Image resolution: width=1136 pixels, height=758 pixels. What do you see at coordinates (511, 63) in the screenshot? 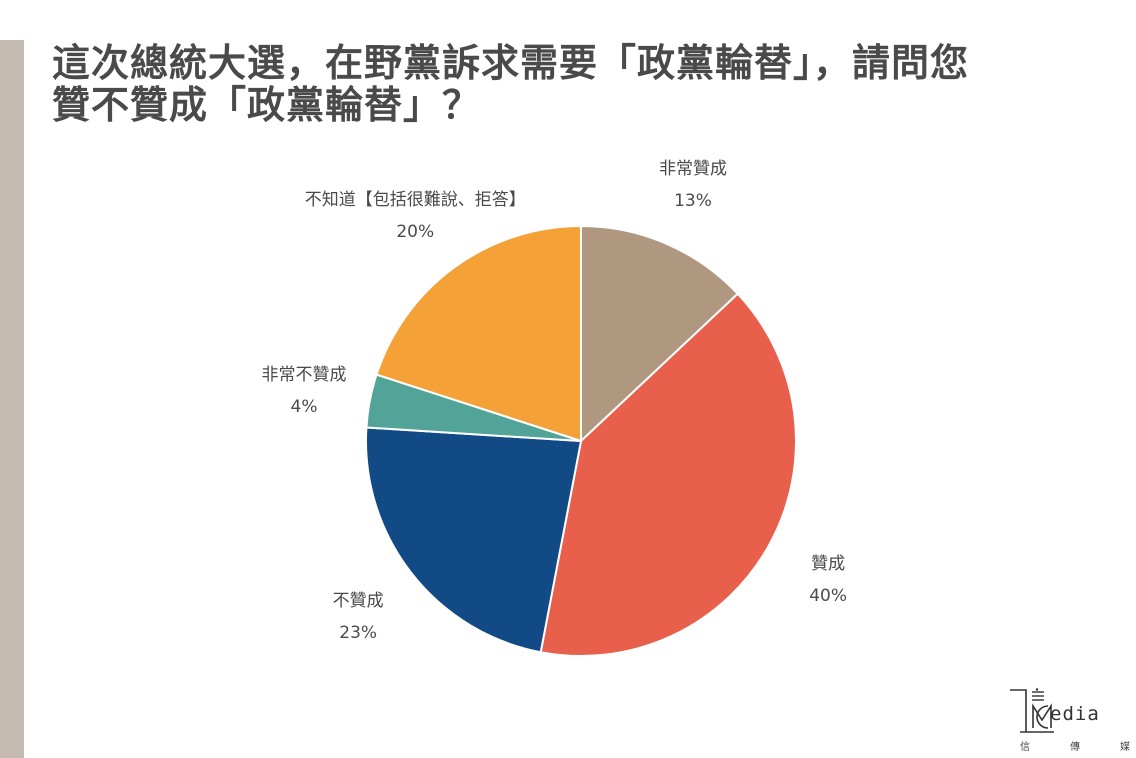
I see `chart-title-line-1: 這次總統大選，在野黨訴求需要「政黨輪替」，請問您` at bounding box center [511, 63].